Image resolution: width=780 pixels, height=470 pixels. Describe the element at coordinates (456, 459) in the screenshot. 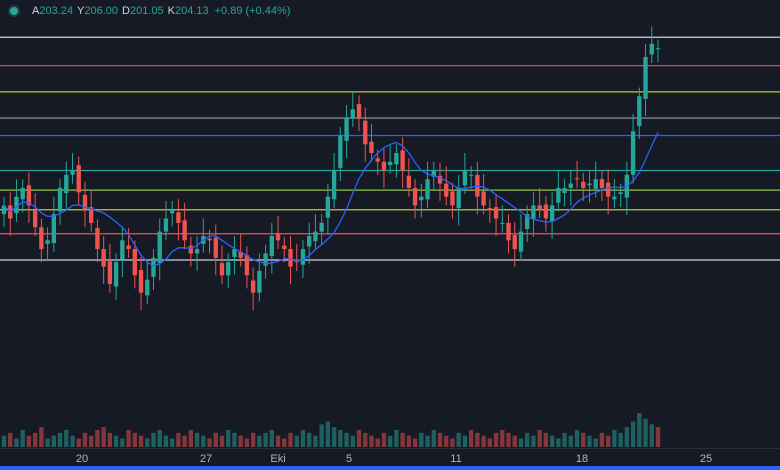

I see `x-tick-label: 11` at that location.